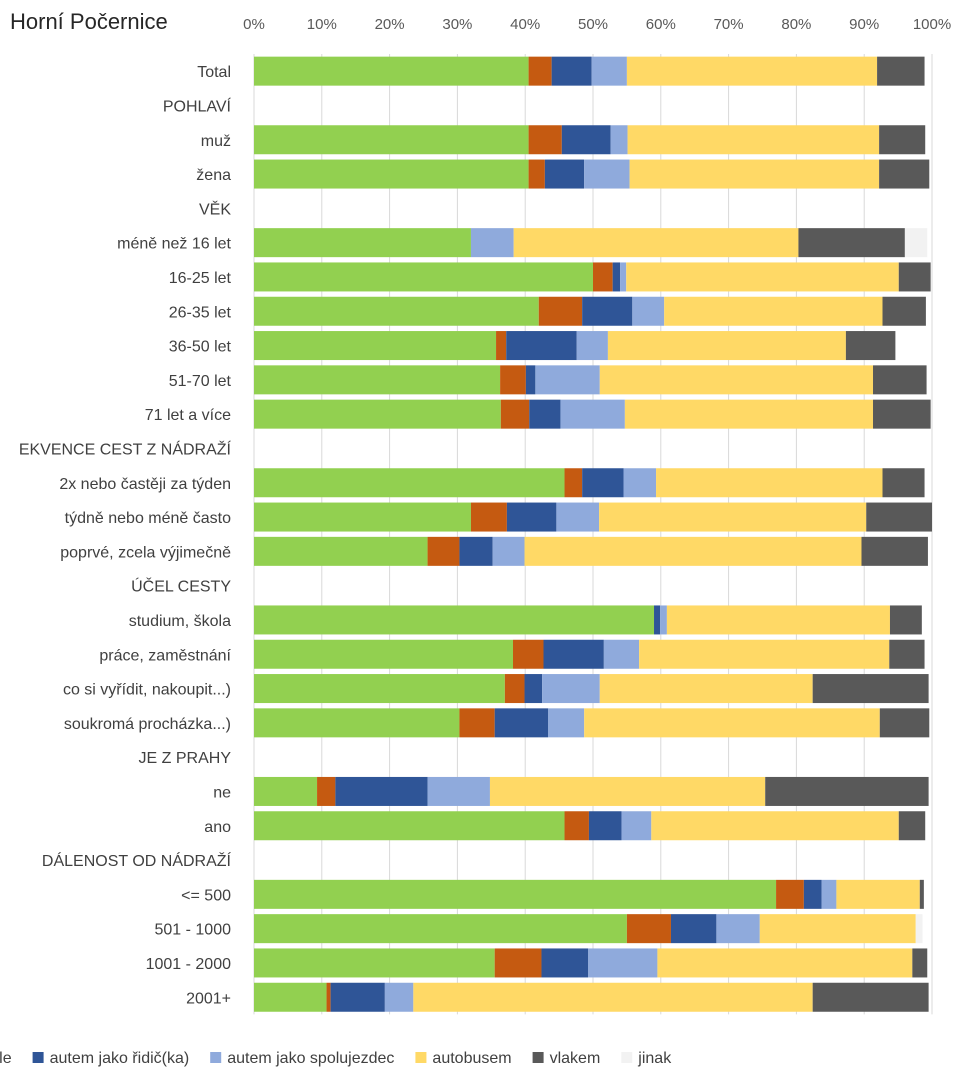  I want to click on x-tick-label: 100%, so click(932, 24).